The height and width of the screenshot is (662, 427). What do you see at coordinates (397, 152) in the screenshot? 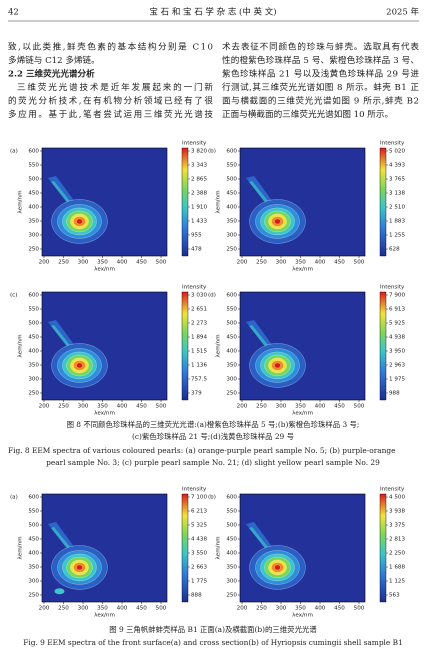
I see `colorbar-tick-label: 5 020` at bounding box center [397, 152].